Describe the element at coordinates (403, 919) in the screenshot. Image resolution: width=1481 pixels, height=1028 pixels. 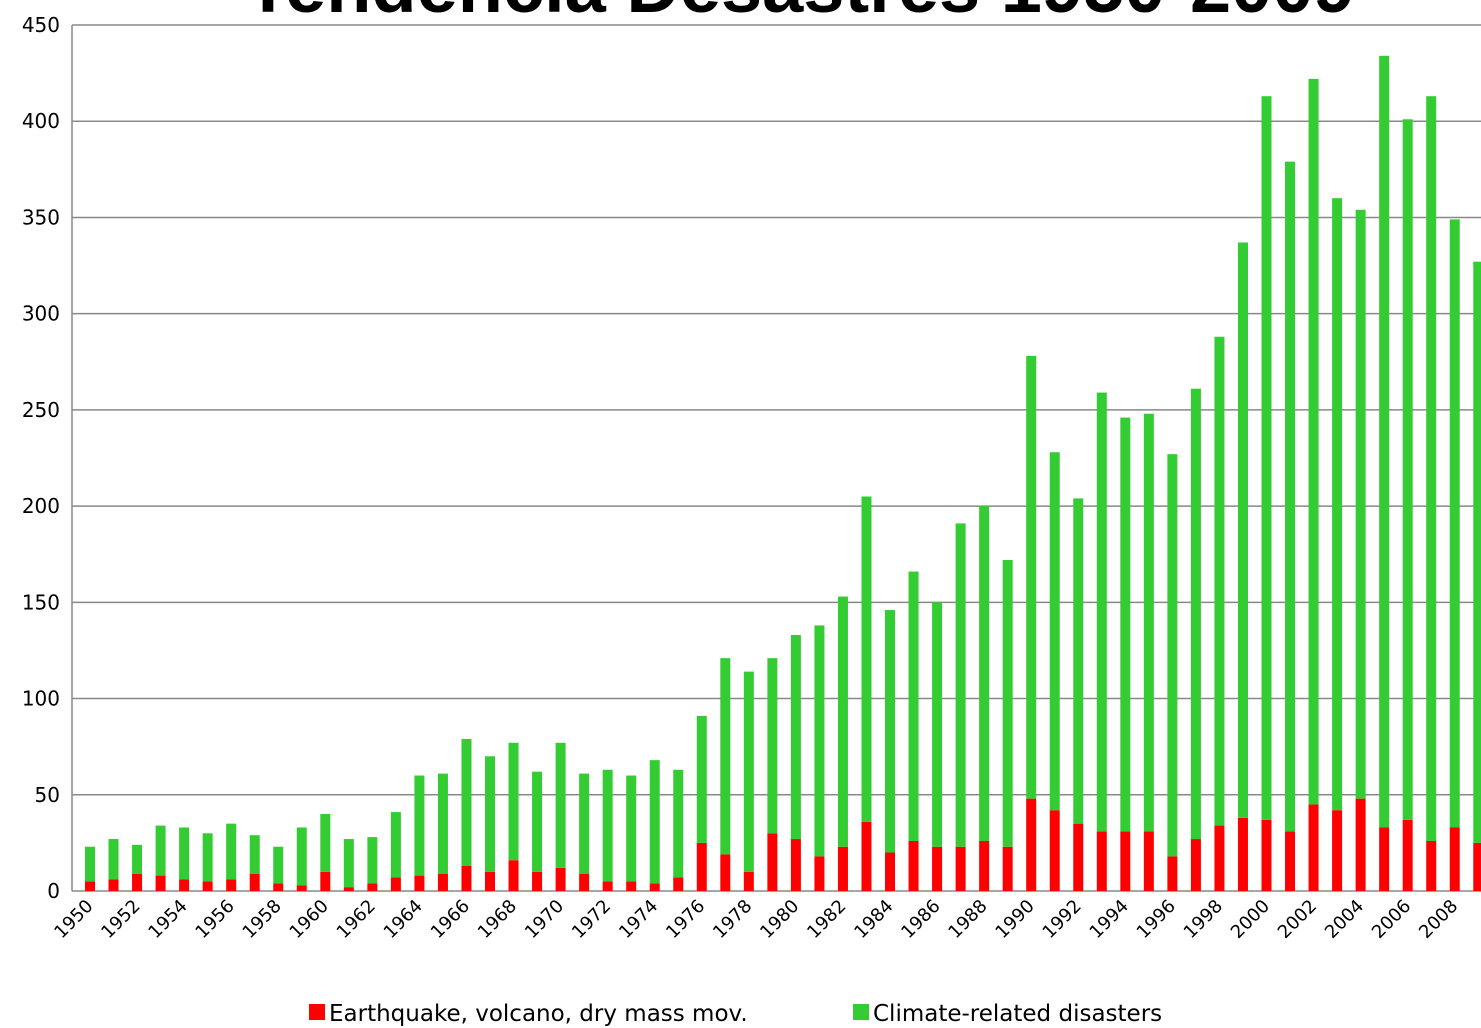
I see `x-tick-label: 1964` at that location.